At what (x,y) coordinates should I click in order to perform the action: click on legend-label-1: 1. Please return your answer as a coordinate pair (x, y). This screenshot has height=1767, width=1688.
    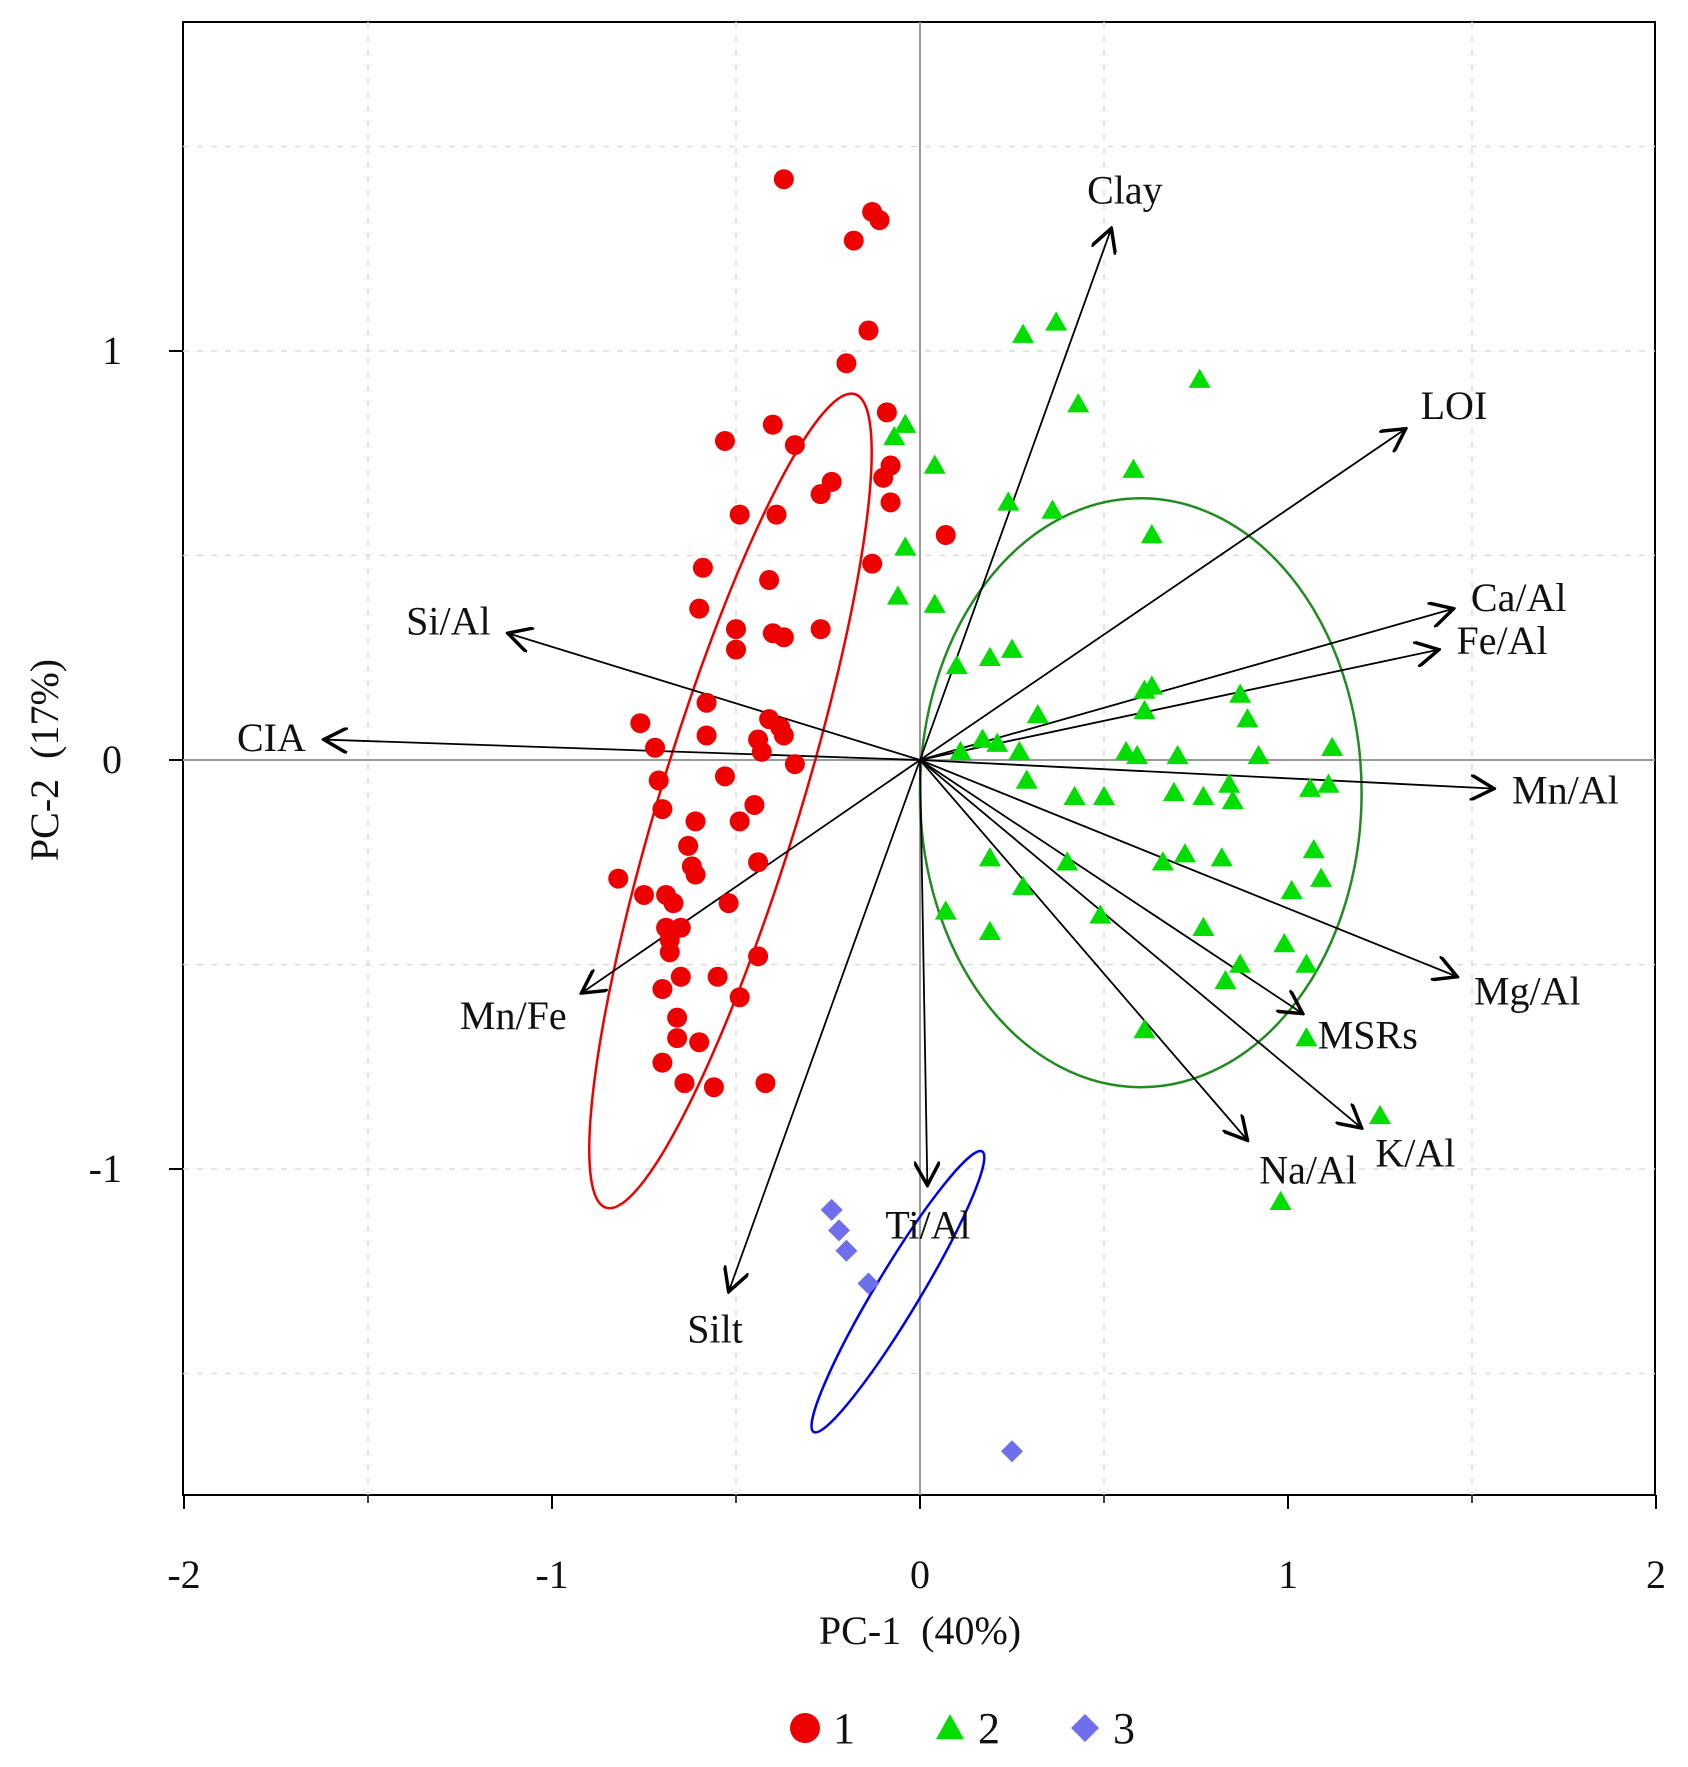
    Looking at the image, I should click on (844, 1728).